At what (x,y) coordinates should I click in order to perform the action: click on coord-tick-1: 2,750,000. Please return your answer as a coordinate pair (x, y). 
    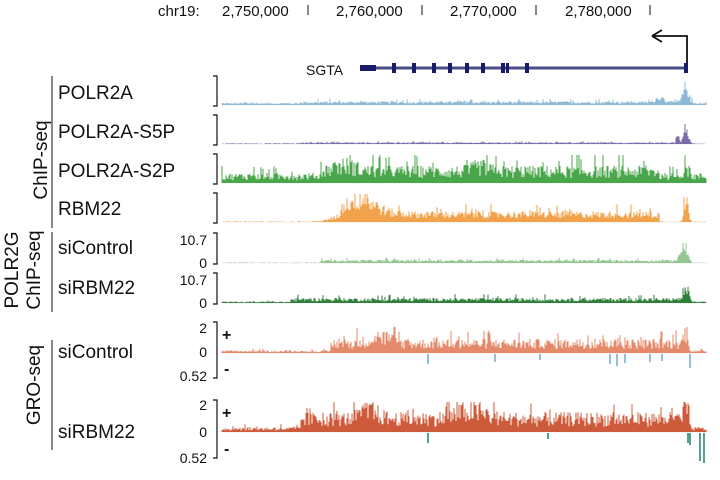
    Looking at the image, I should click on (255, 11).